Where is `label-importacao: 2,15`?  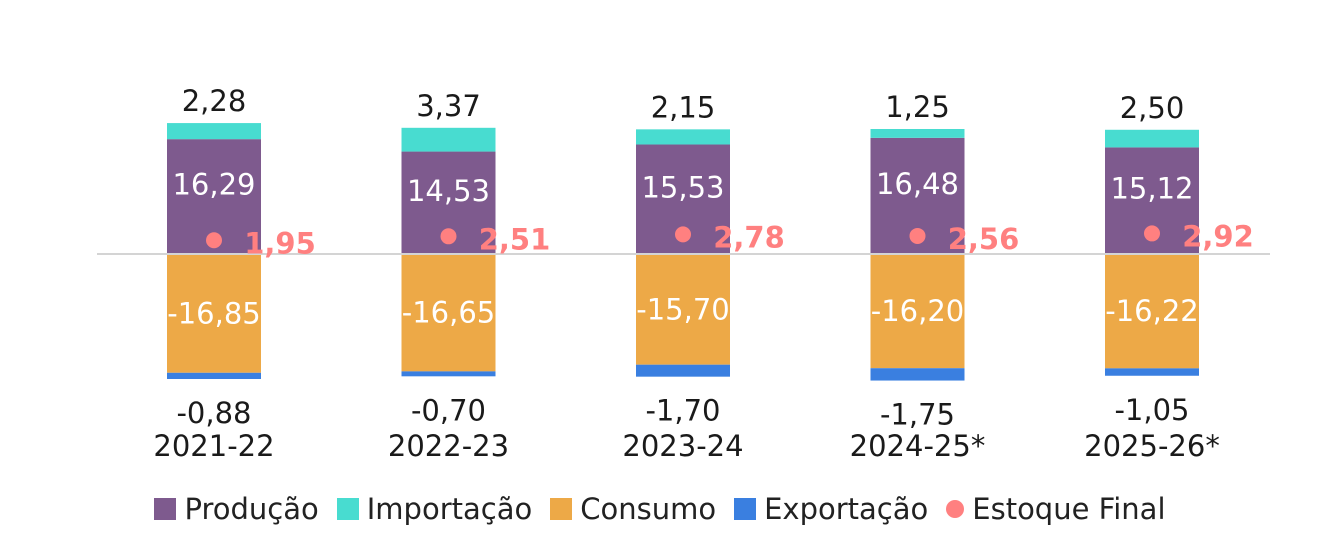 label-importacao: 2,15 is located at coordinates (683, 107).